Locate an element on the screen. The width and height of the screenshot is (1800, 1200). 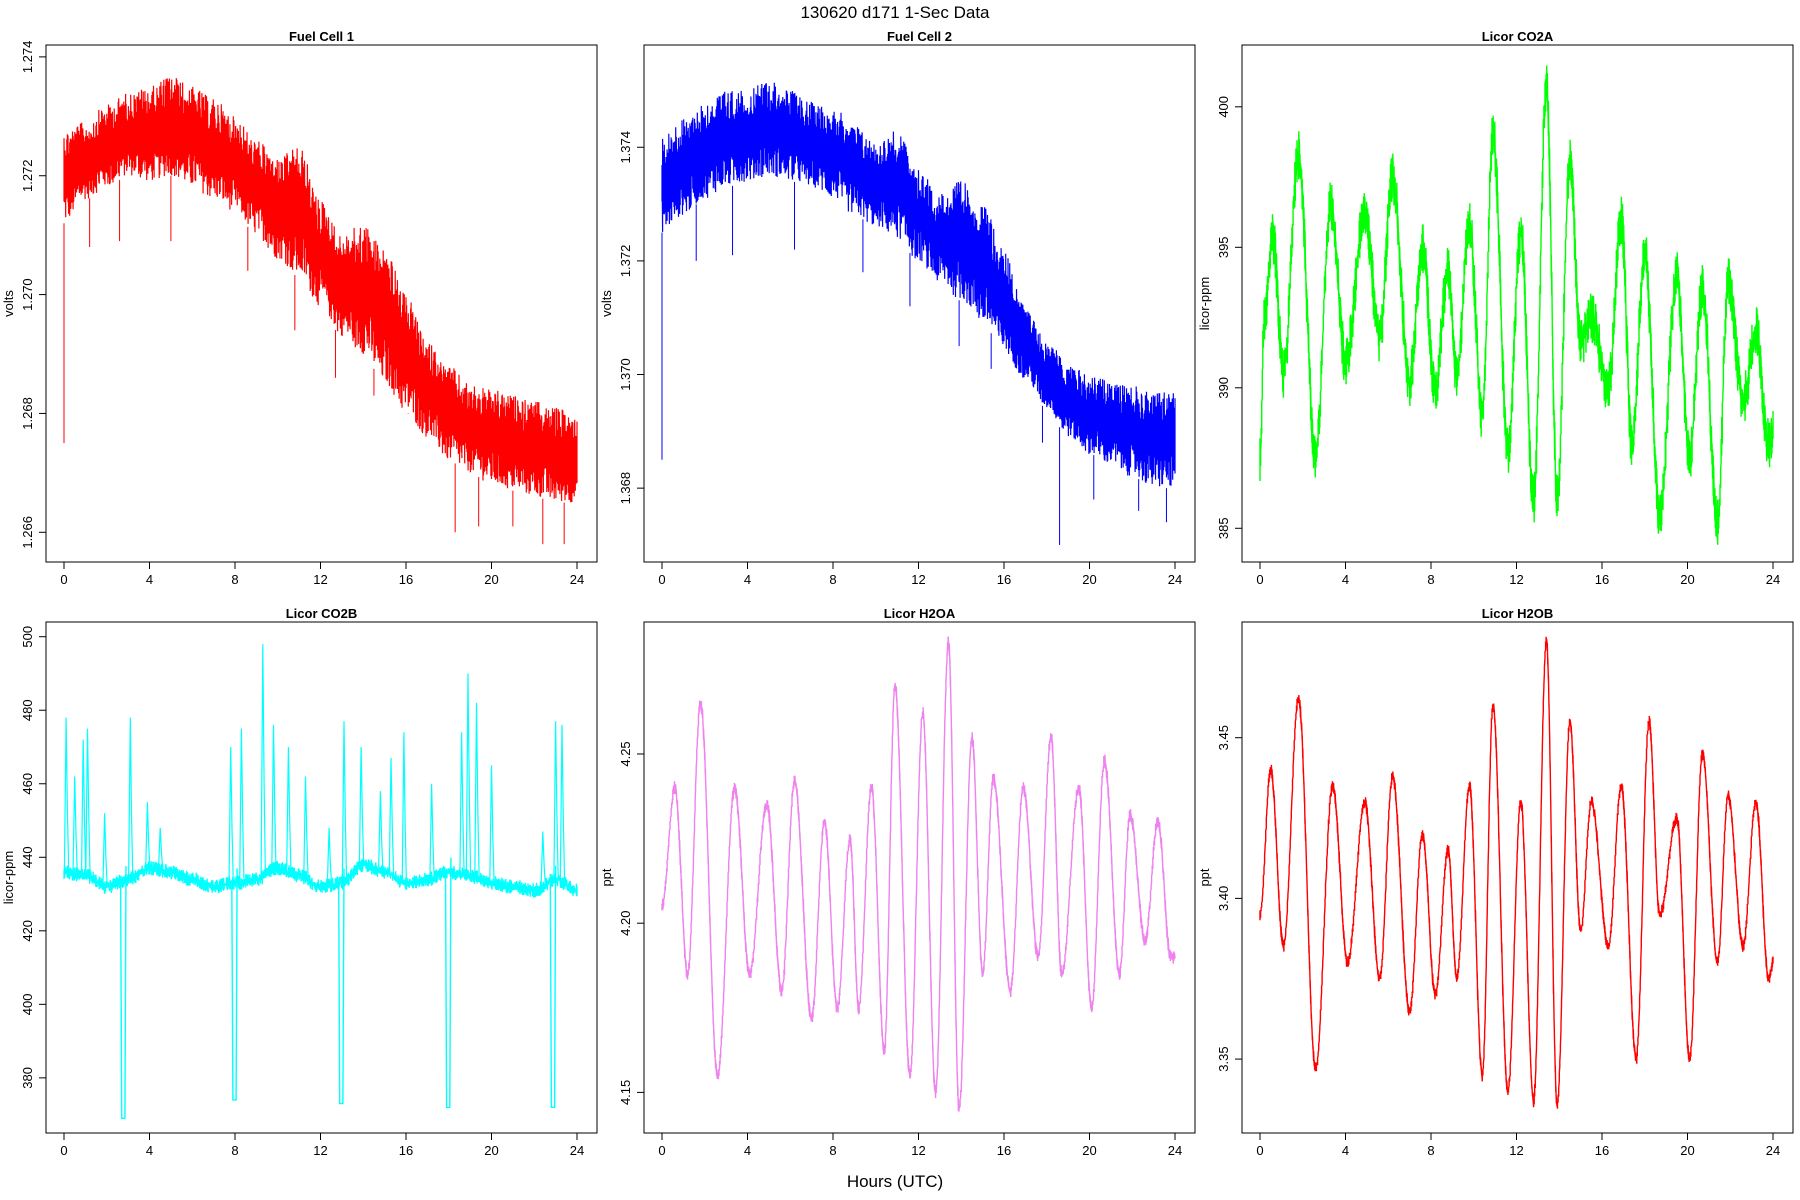
panel-title: Fuel Cell 1 is located at coordinates (321, 36).